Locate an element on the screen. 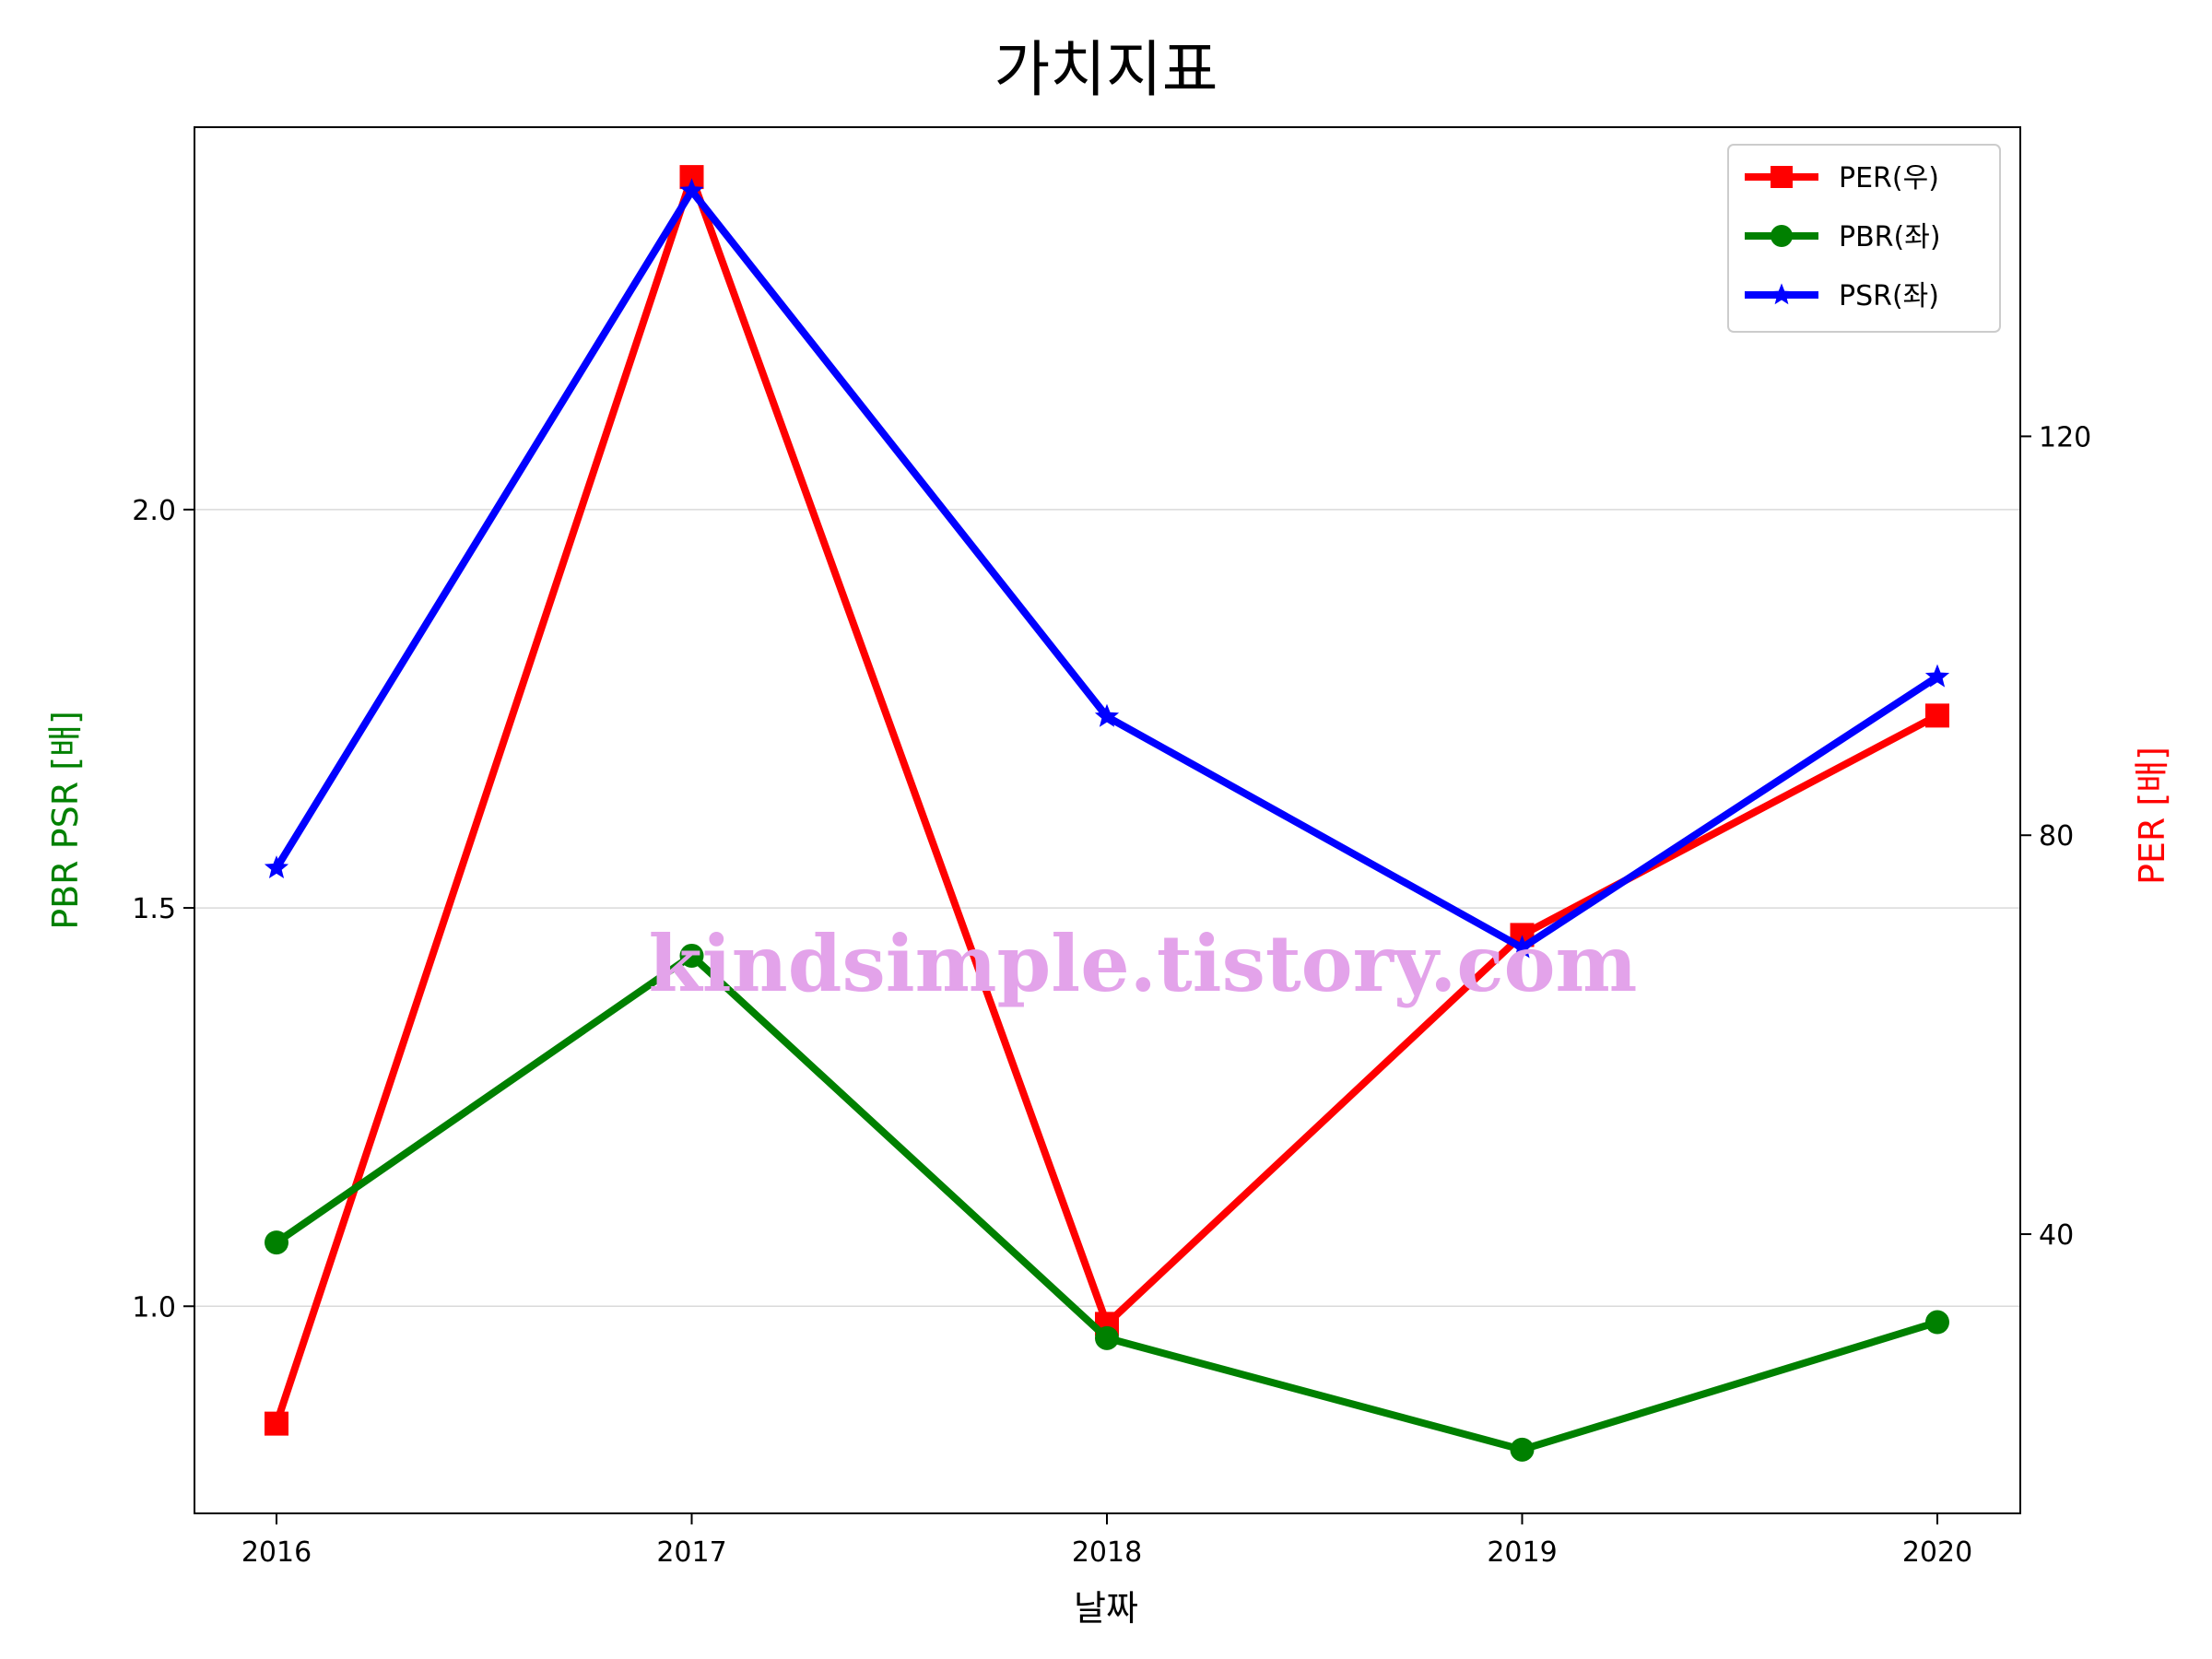 The width and height of the screenshot is (2212, 1659). x-tick-label: 2016 is located at coordinates (276, 1552).